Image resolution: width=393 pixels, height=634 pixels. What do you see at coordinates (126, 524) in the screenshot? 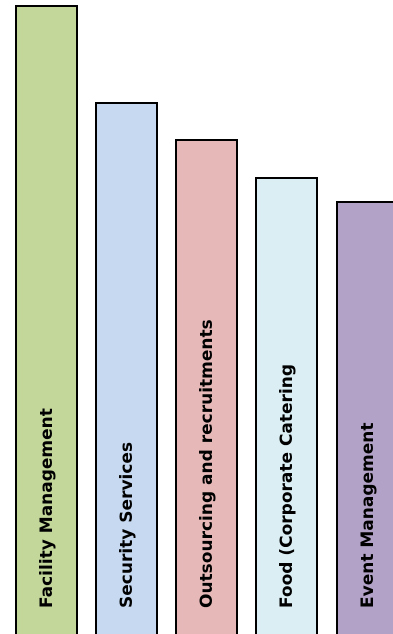
I see `bar-label-security-services: Security Services` at bounding box center [126, 524].